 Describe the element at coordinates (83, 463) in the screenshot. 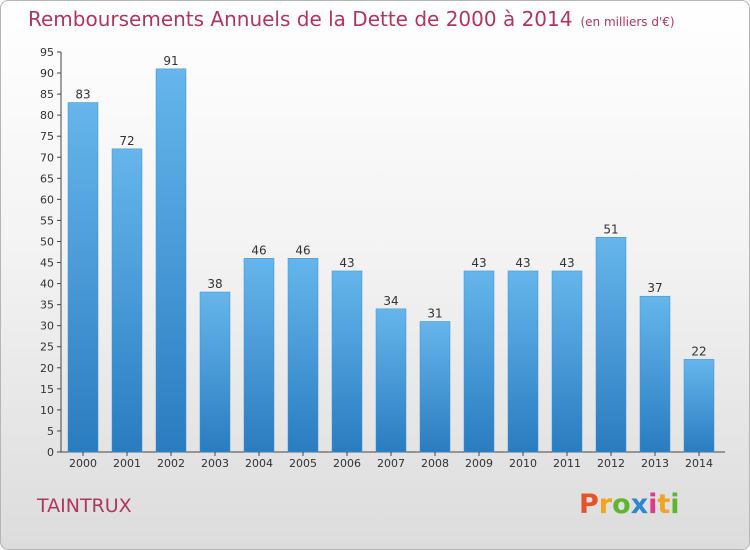

I see `x-tick-label: 2000` at that location.